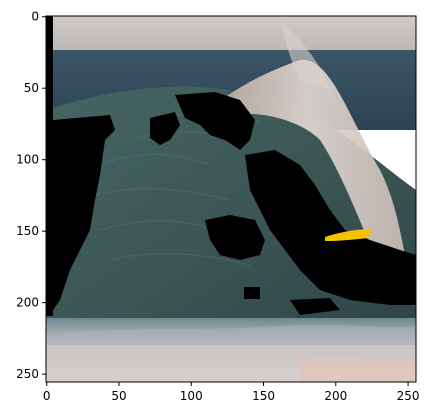 This screenshot has height=418, width=431. I want to click on x-tick-label: 200, so click(335, 396).